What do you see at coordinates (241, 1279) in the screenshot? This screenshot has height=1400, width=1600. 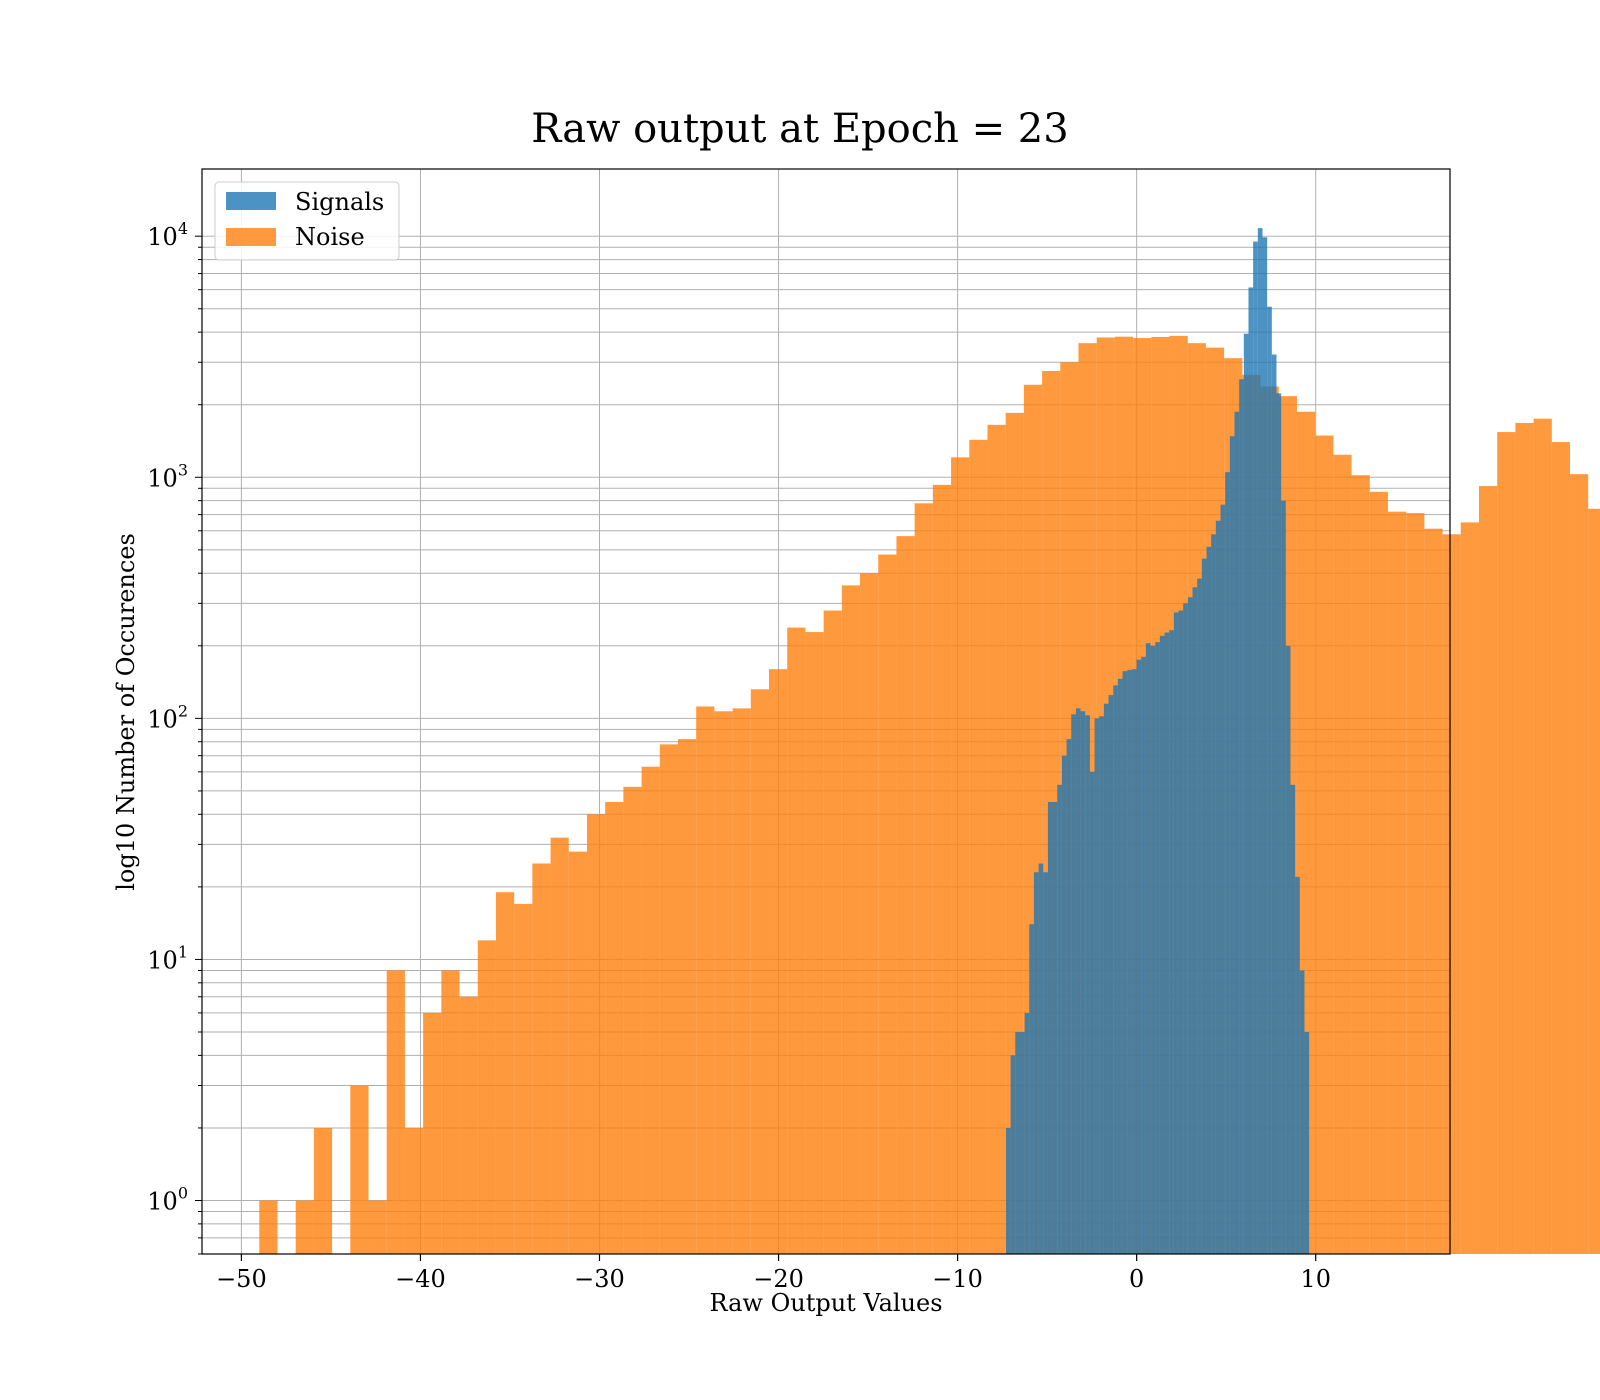 I see `x-tick-label: −50` at bounding box center [241, 1279].